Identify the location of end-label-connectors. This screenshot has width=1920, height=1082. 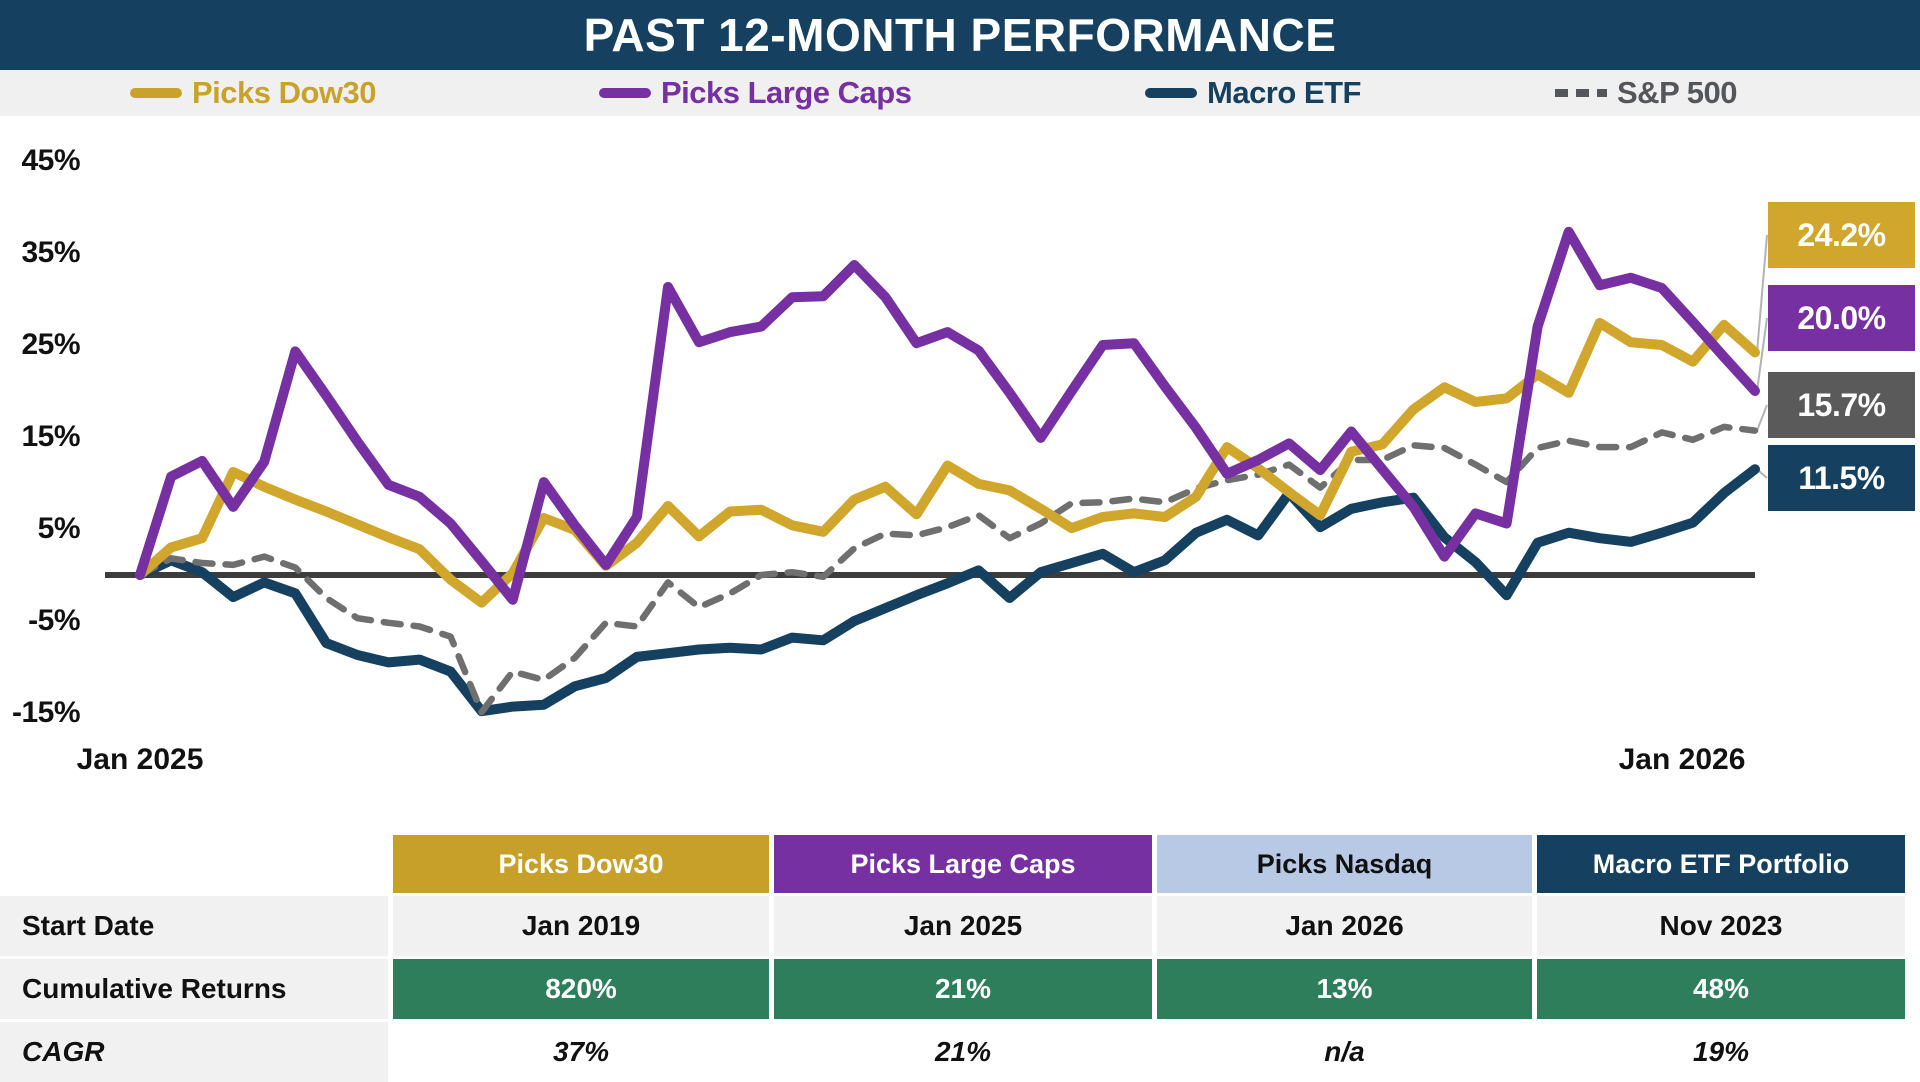
(1762, 356).